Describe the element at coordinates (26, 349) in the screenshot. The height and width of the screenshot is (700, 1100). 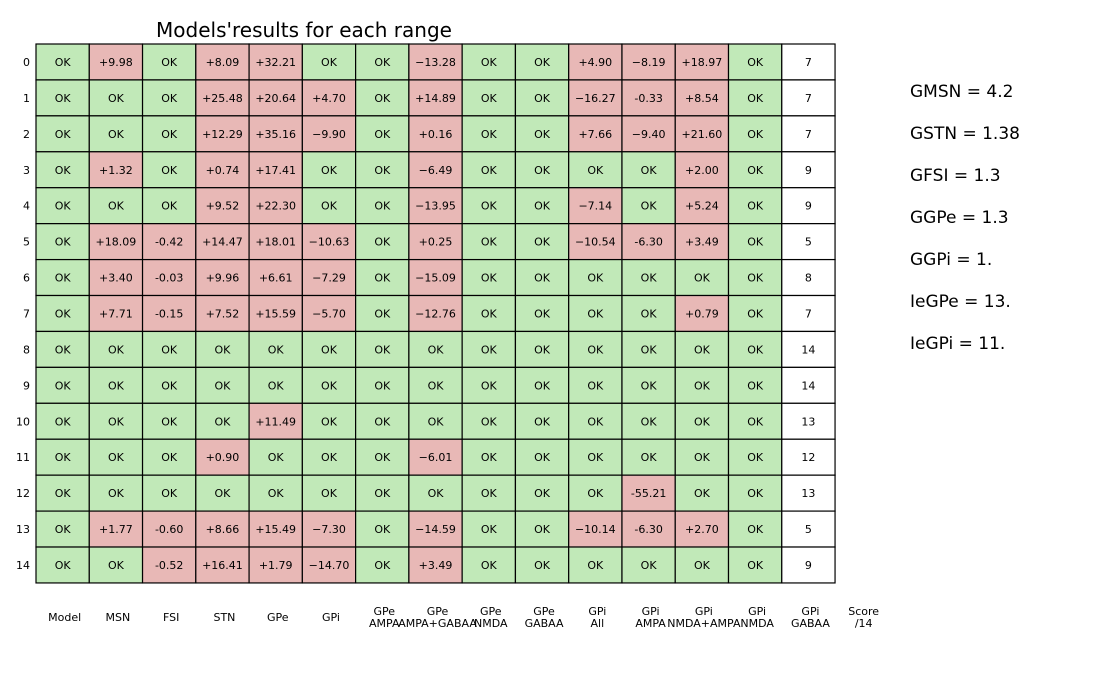
I see `row-label: 8` at that location.